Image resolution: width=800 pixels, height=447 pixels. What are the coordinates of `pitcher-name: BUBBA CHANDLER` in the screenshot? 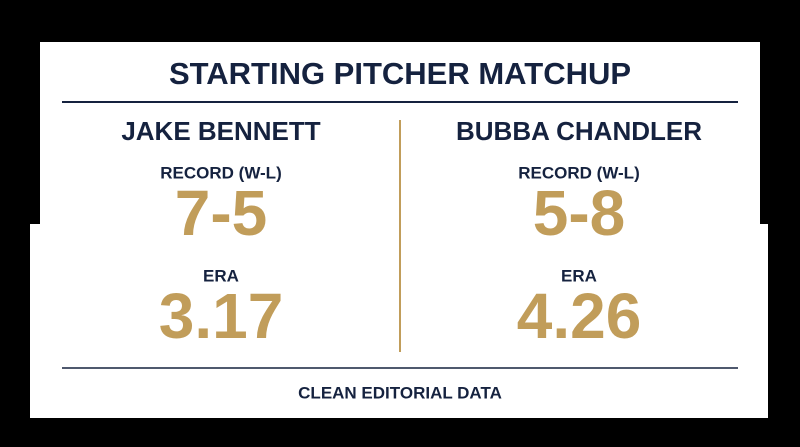 It's located at (579, 131).